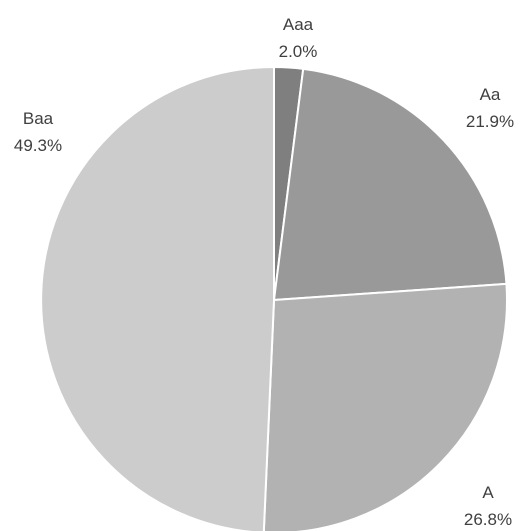 The image size is (522, 531). What do you see at coordinates (298, 24) in the screenshot?
I see `slice-label-aaa: Aaa` at bounding box center [298, 24].